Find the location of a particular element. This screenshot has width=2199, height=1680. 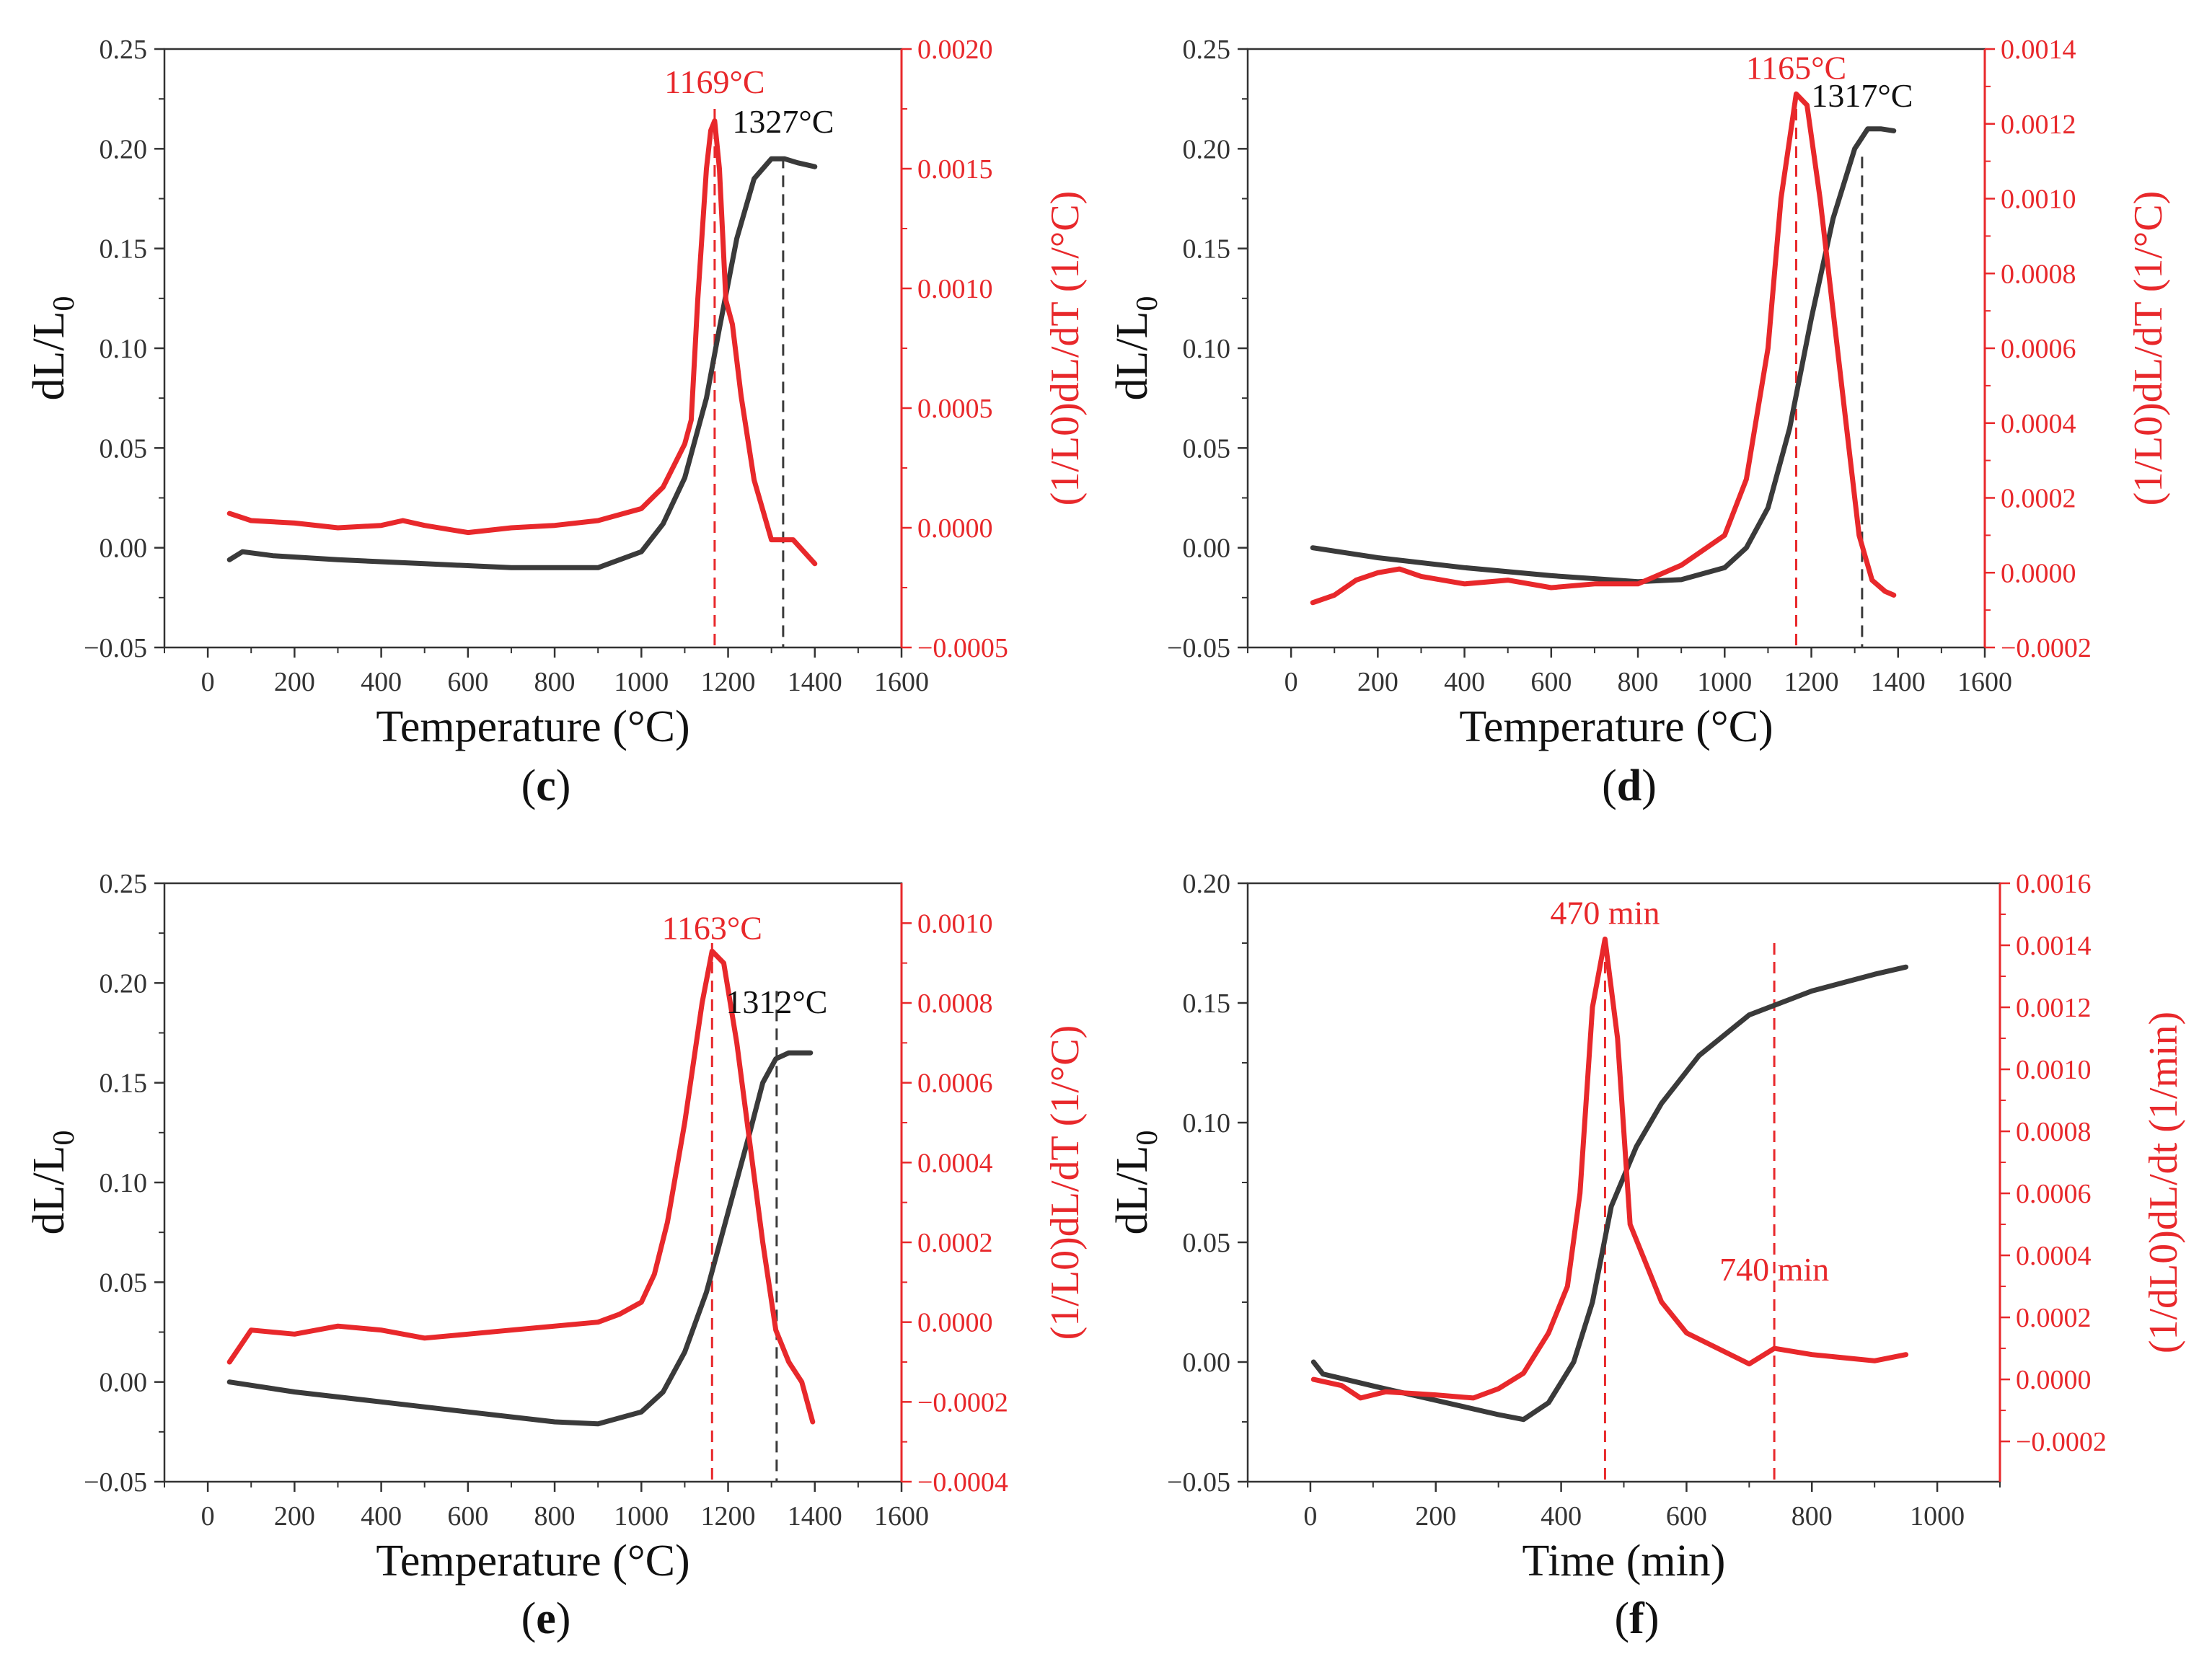

panel-label: (d) is located at coordinates (1630, 785).